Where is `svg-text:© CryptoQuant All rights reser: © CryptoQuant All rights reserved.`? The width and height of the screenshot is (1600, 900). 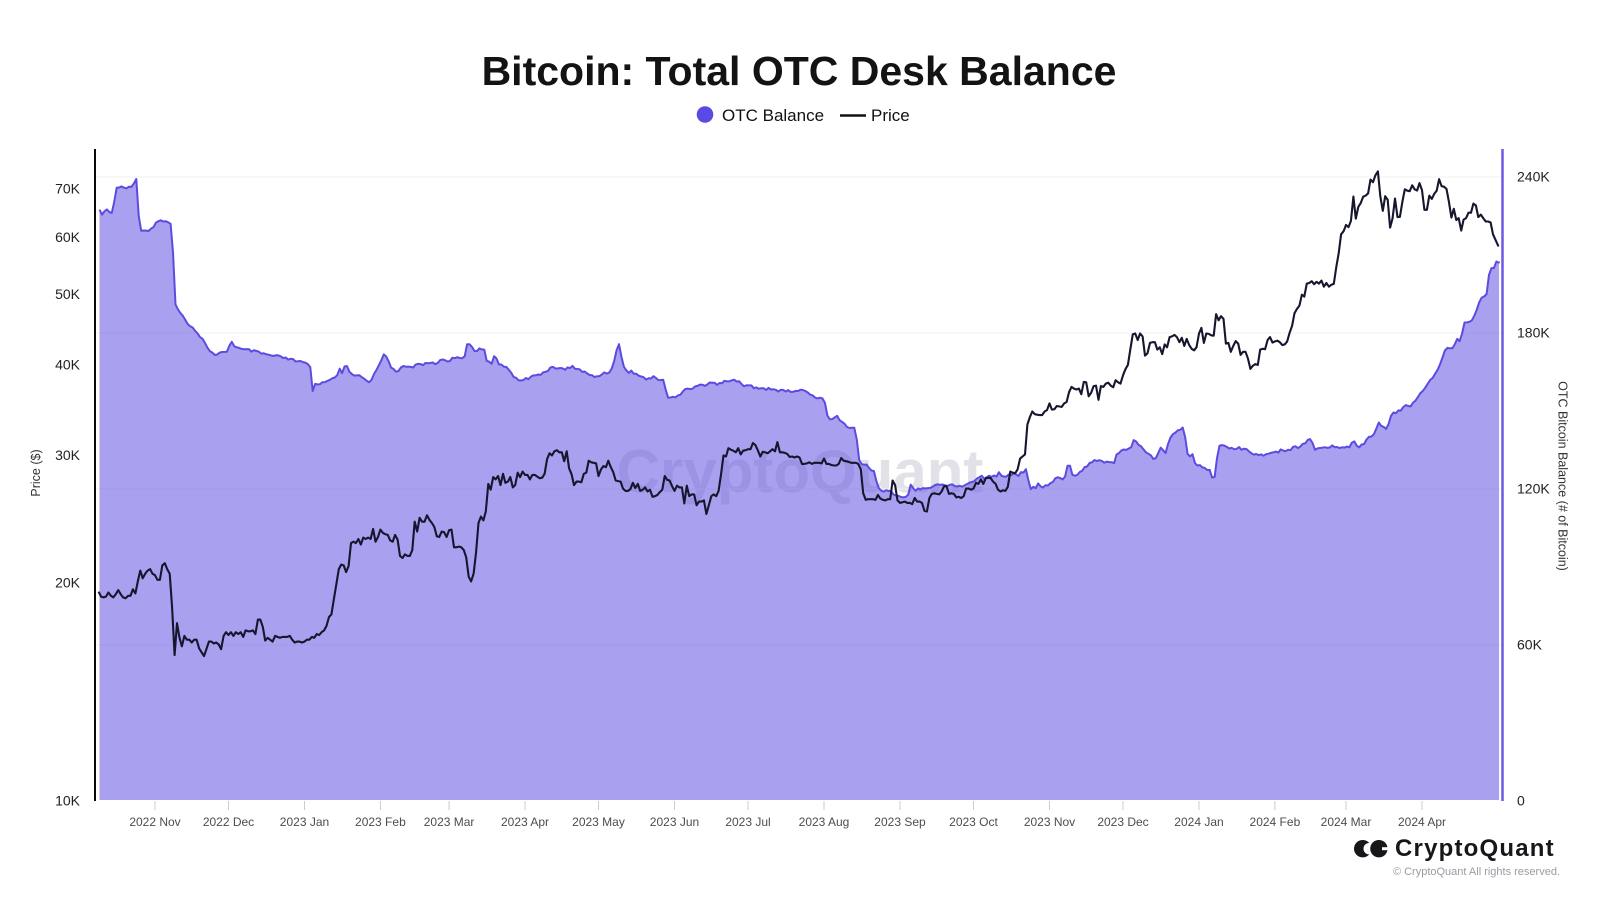 svg-text:© CryptoQuant All rights reser: © CryptoQuant All rights reserved. is located at coordinates (1476, 872).